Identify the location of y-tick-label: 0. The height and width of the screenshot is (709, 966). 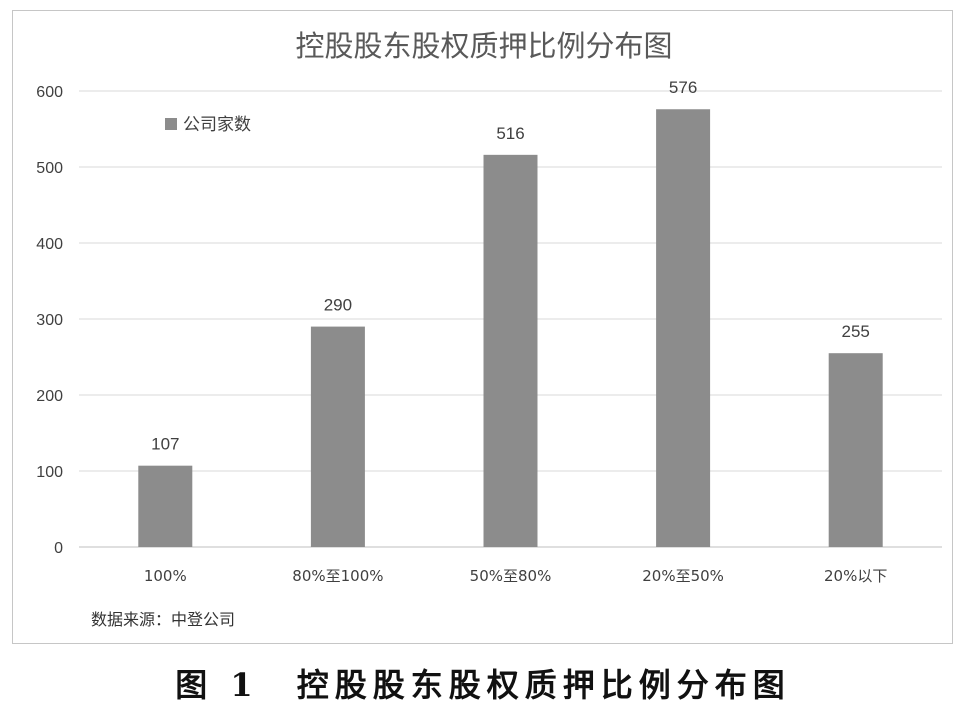
(58, 548).